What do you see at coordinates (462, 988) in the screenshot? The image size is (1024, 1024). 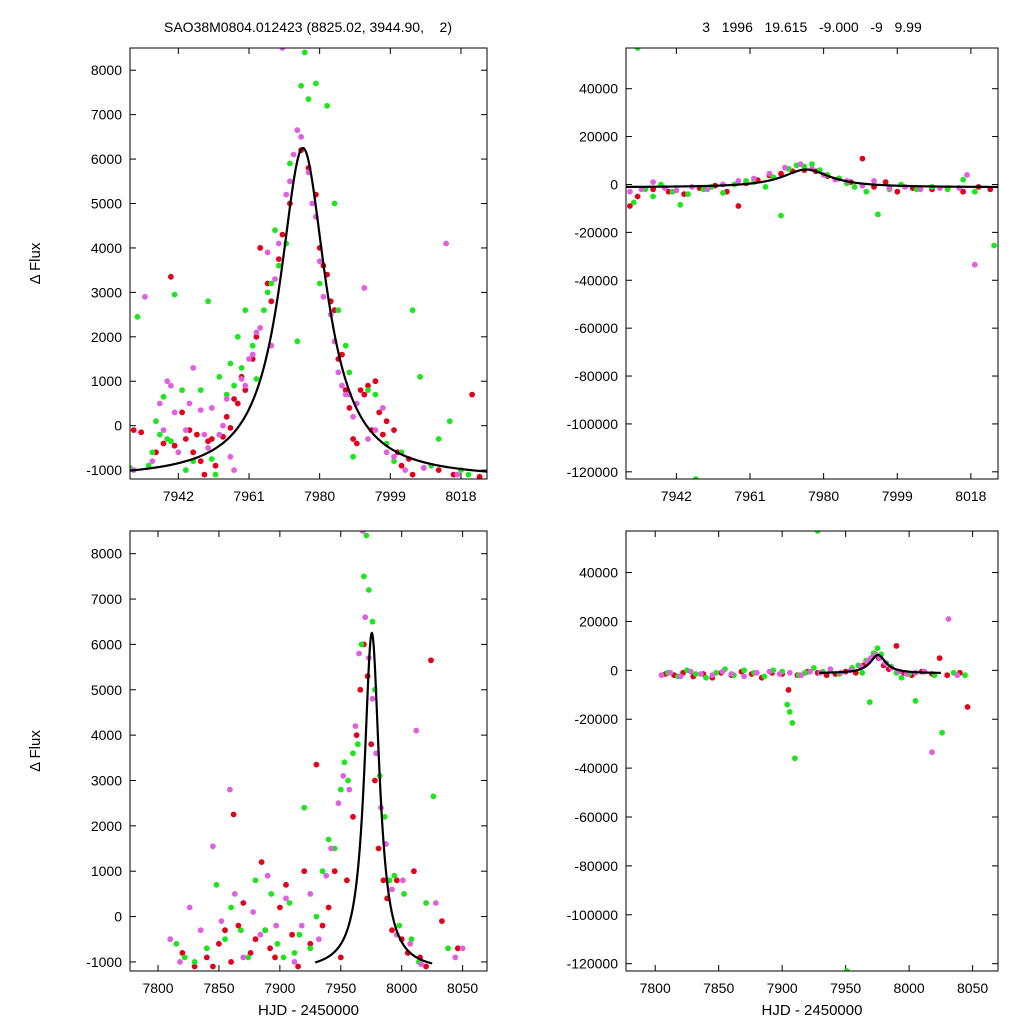 I see `x-tick-label: 8050` at bounding box center [462, 988].